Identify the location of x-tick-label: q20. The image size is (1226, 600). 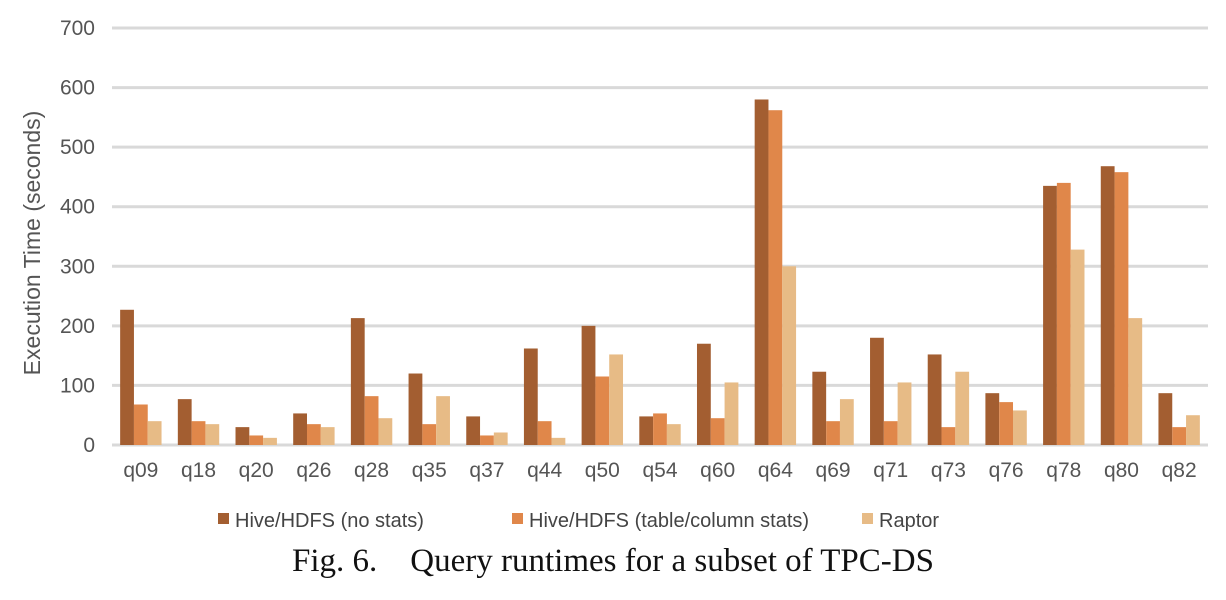
(256, 470).